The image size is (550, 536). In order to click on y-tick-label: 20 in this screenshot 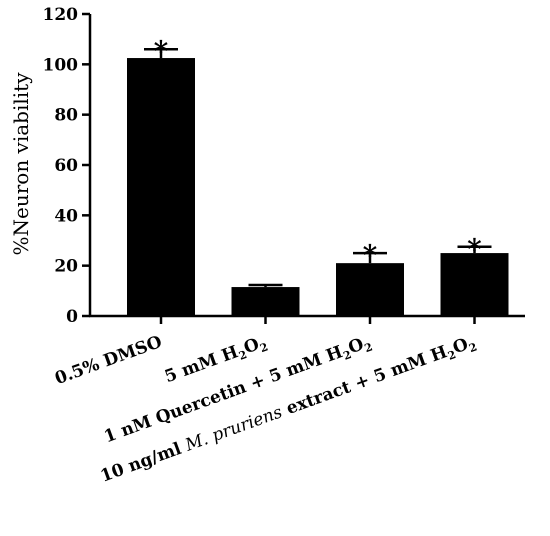, I will do `click(66, 267)`.